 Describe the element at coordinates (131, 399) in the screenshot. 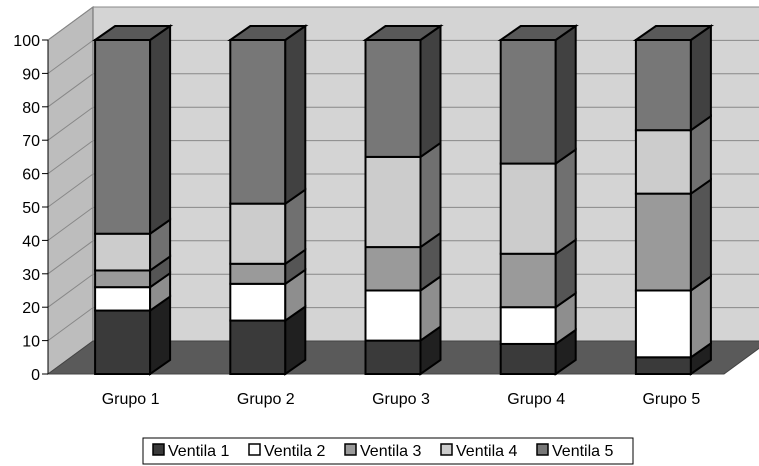

I see `x-category-label: Grupo 1` at that location.